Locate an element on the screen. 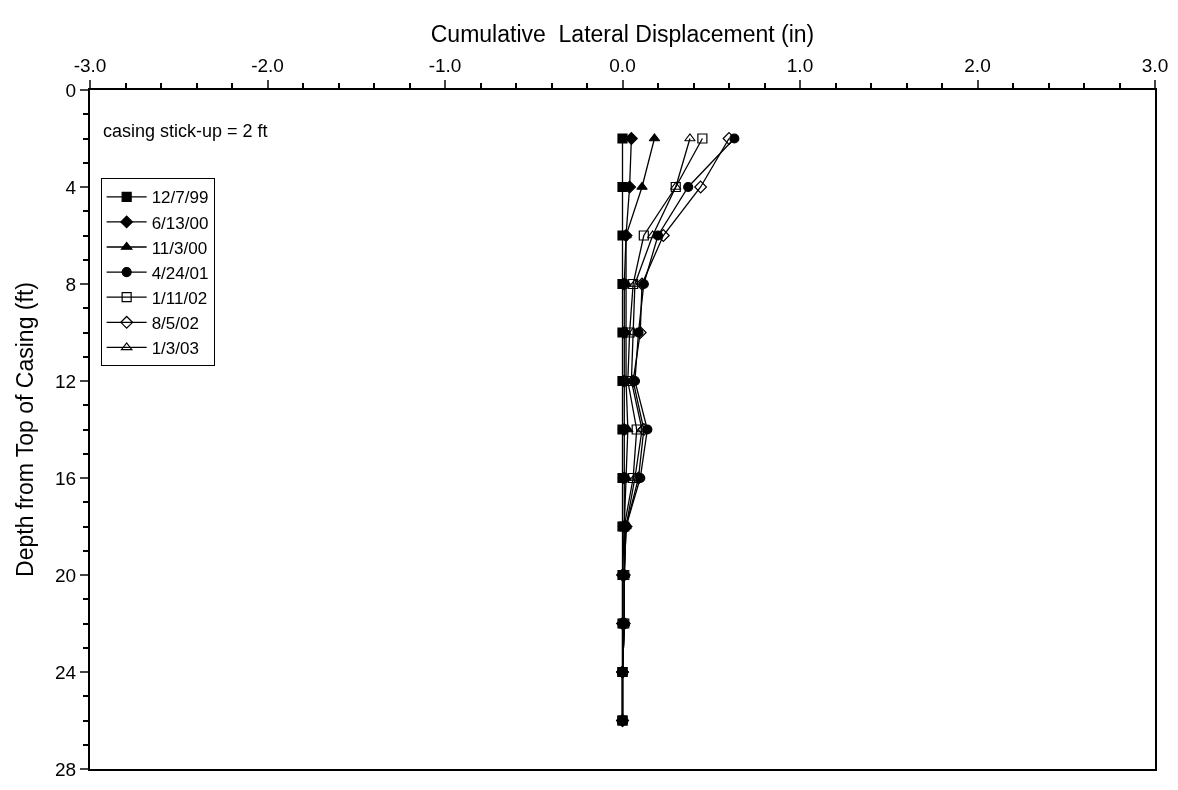 The width and height of the screenshot is (1178, 790). x-axis-title: Cumulative Lateral Displacement (in) is located at coordinates (622, 34).